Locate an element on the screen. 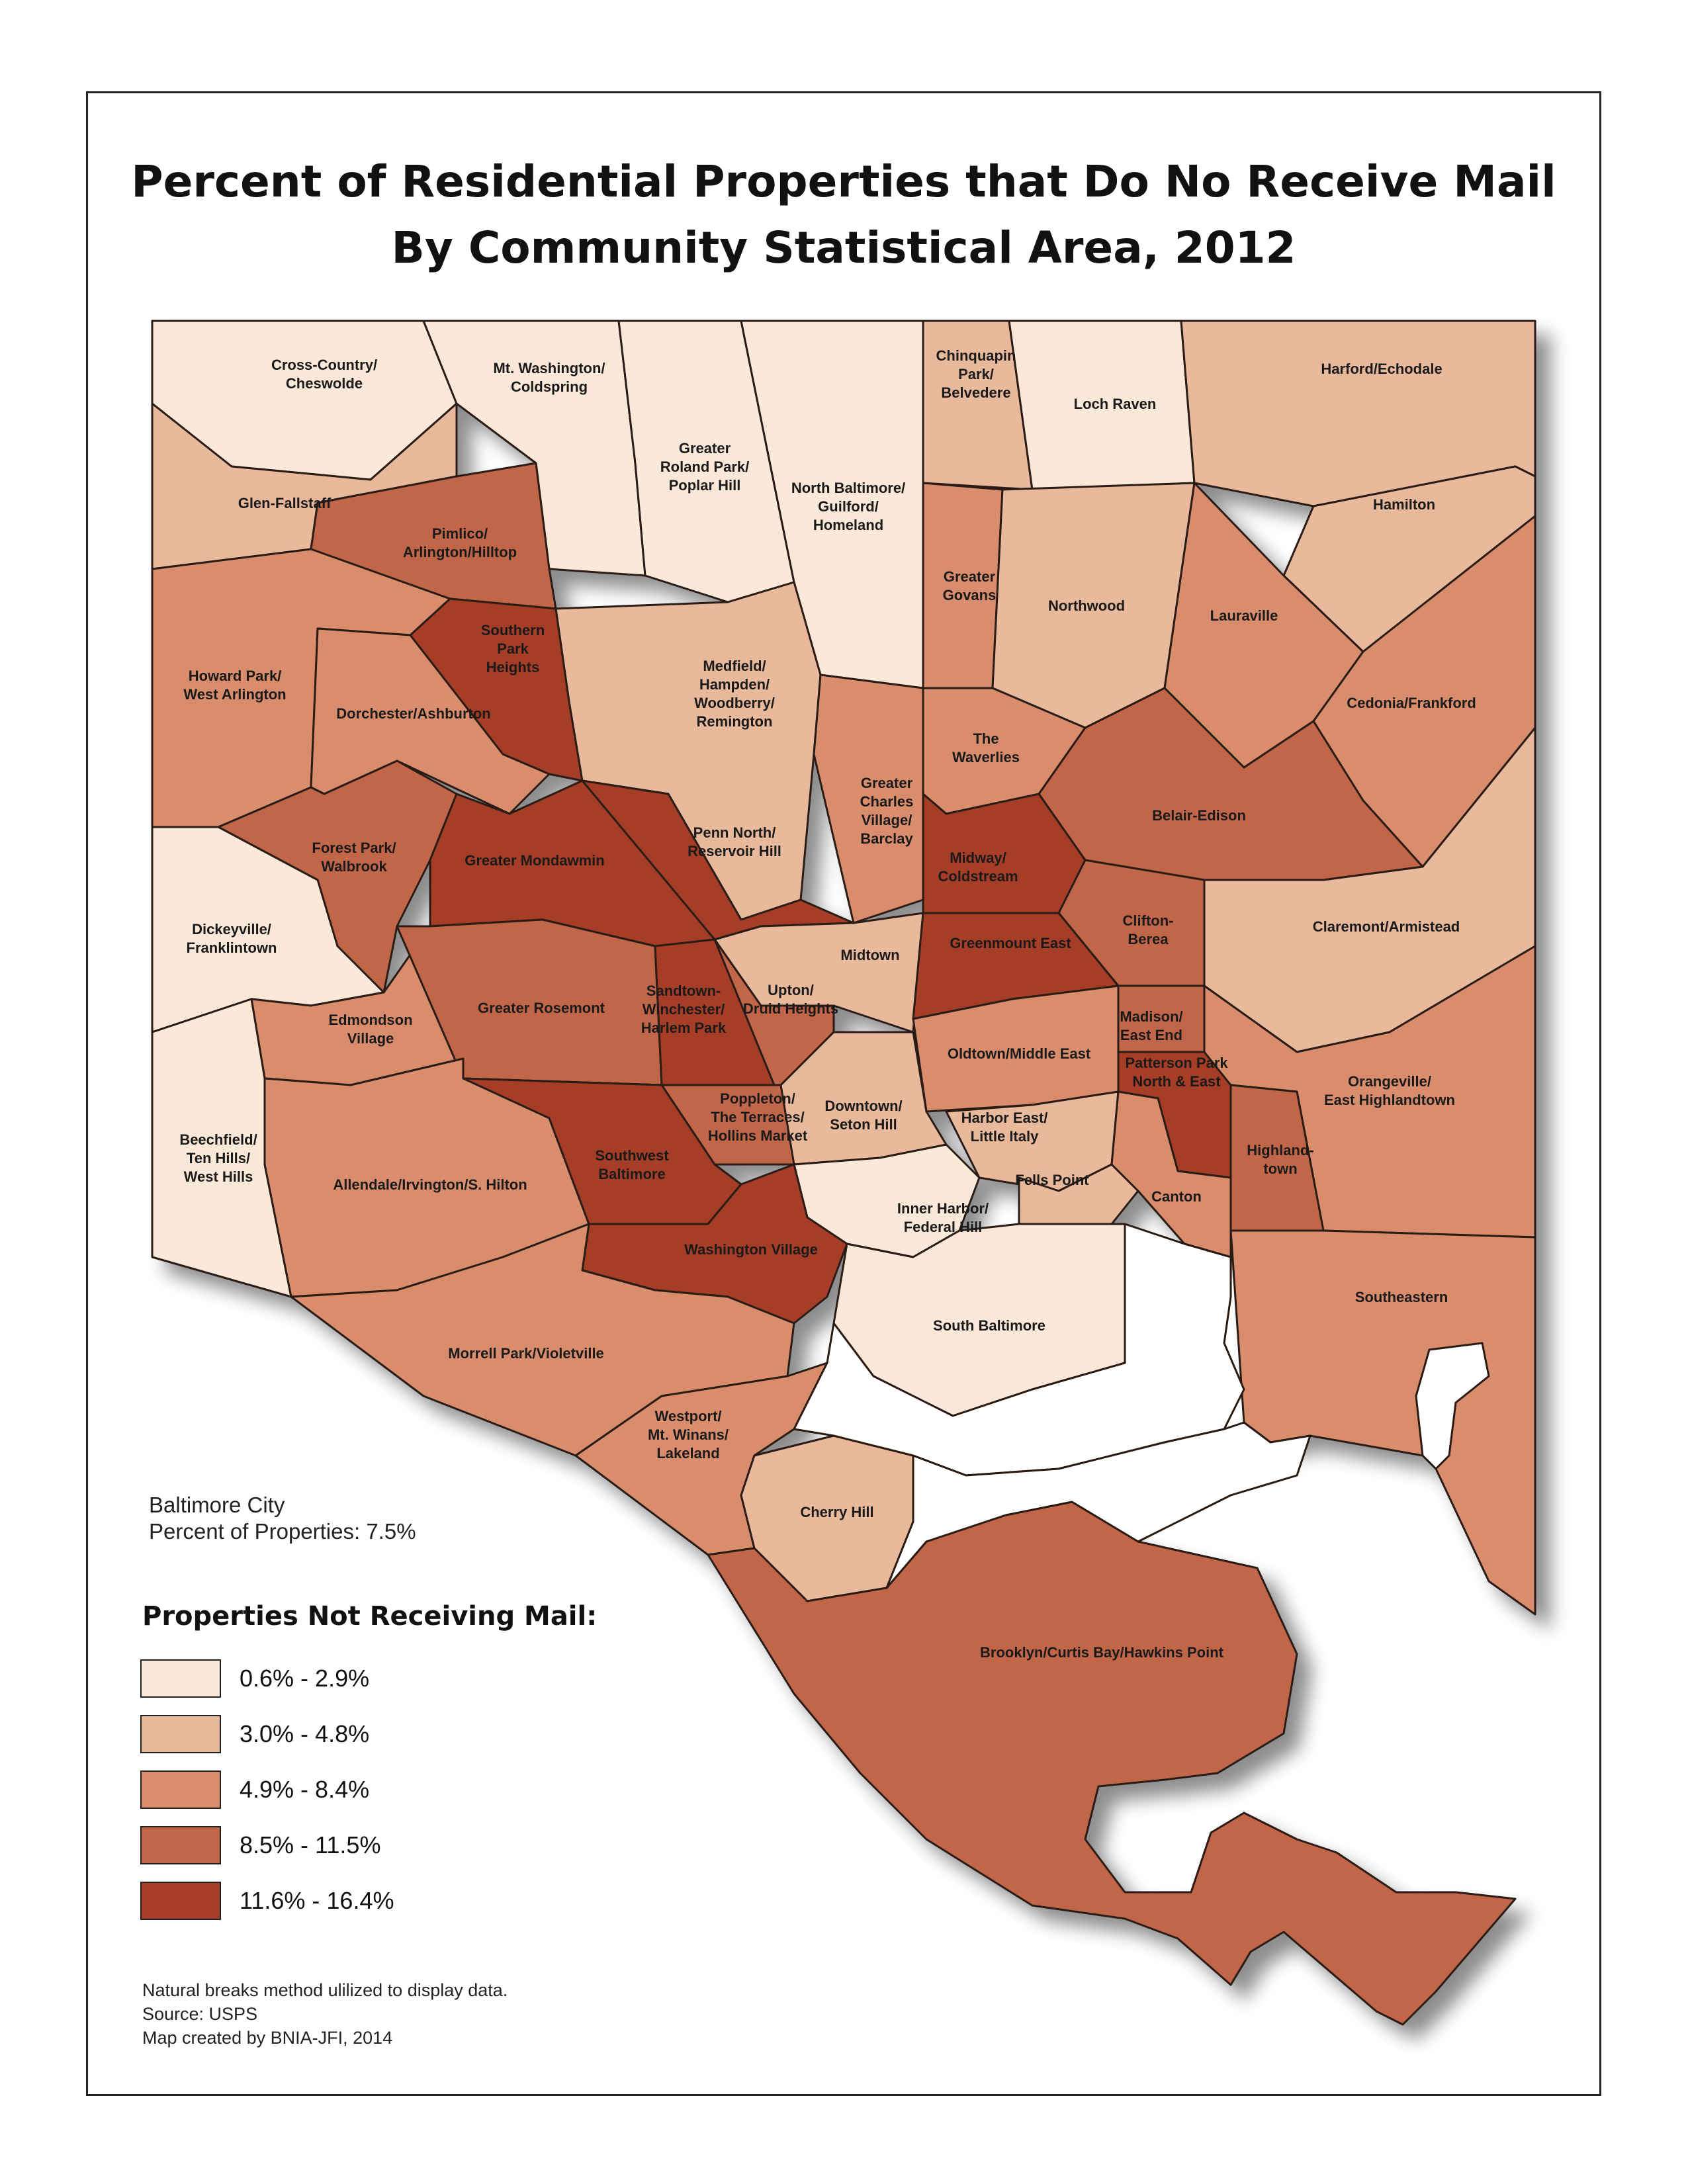  csa-label-penn-north: Penn North/Reservoir Hill is located at coordinates (734, 841).